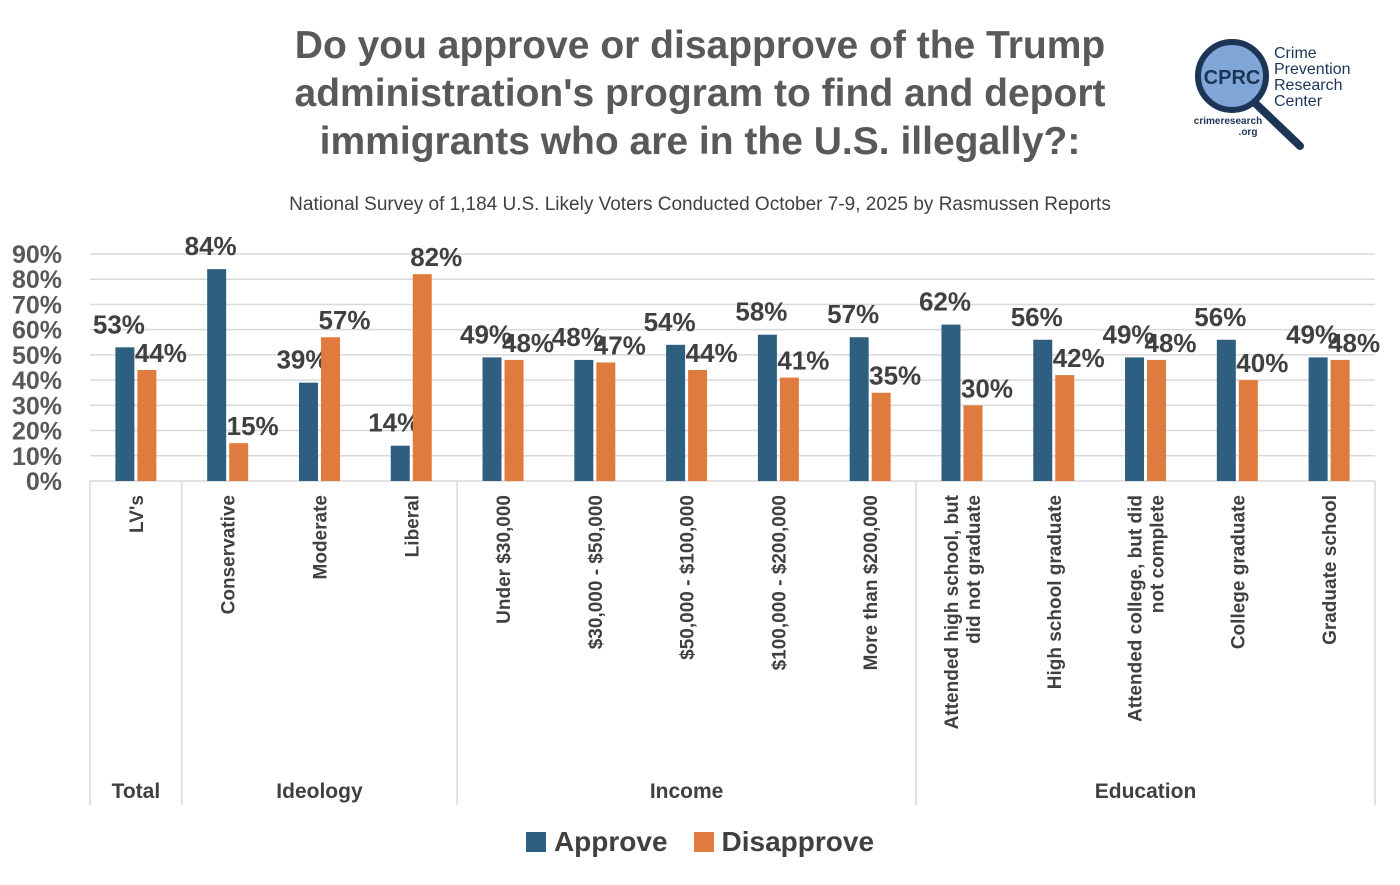 The image size is (1400, 885). I want to click on category-label-2: Moderate, so click(320, 537).